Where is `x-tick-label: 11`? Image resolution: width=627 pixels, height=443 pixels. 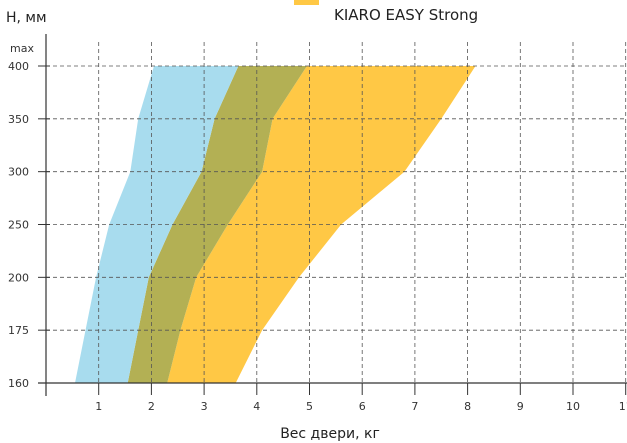 x-tick-label: 11 is located at coordinates (623, 406).